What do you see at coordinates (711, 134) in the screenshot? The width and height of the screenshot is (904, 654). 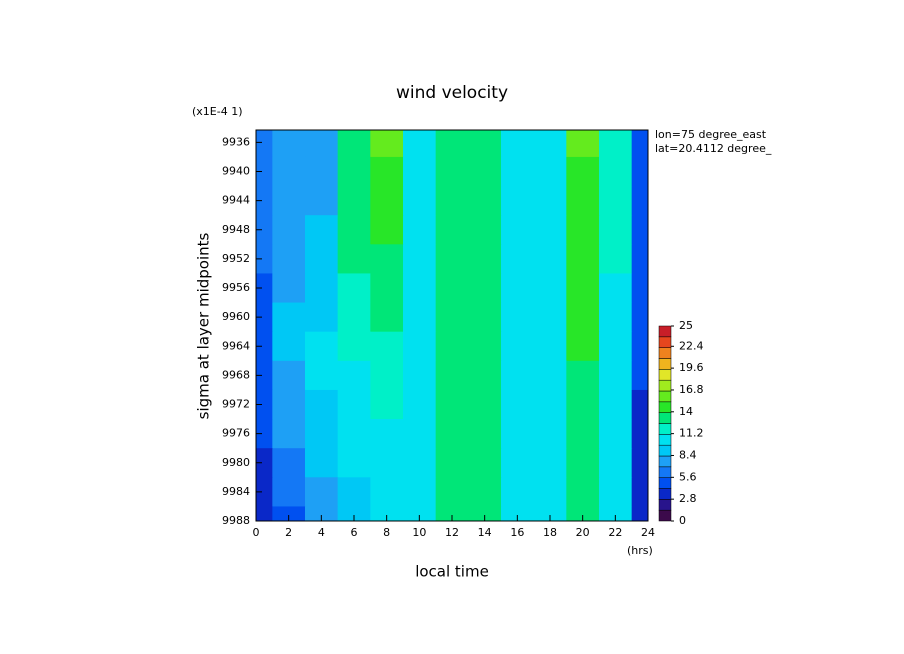 I see `annotation: lon=75 degree_east` at bounding box center [711, 134].